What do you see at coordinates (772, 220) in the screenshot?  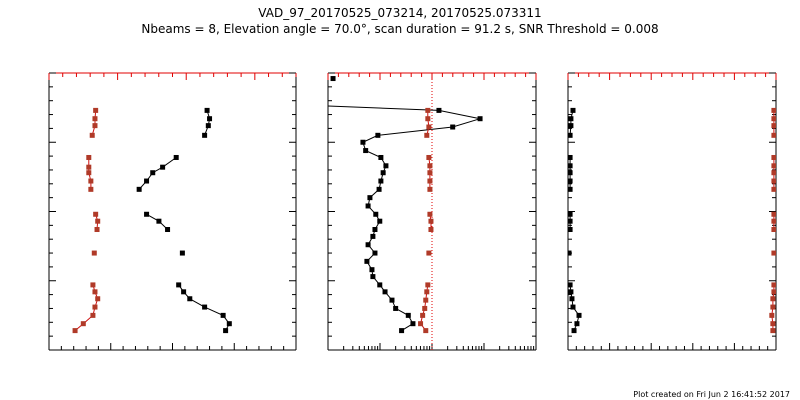 I see `series-correlation` at bounding box center [772, 220].